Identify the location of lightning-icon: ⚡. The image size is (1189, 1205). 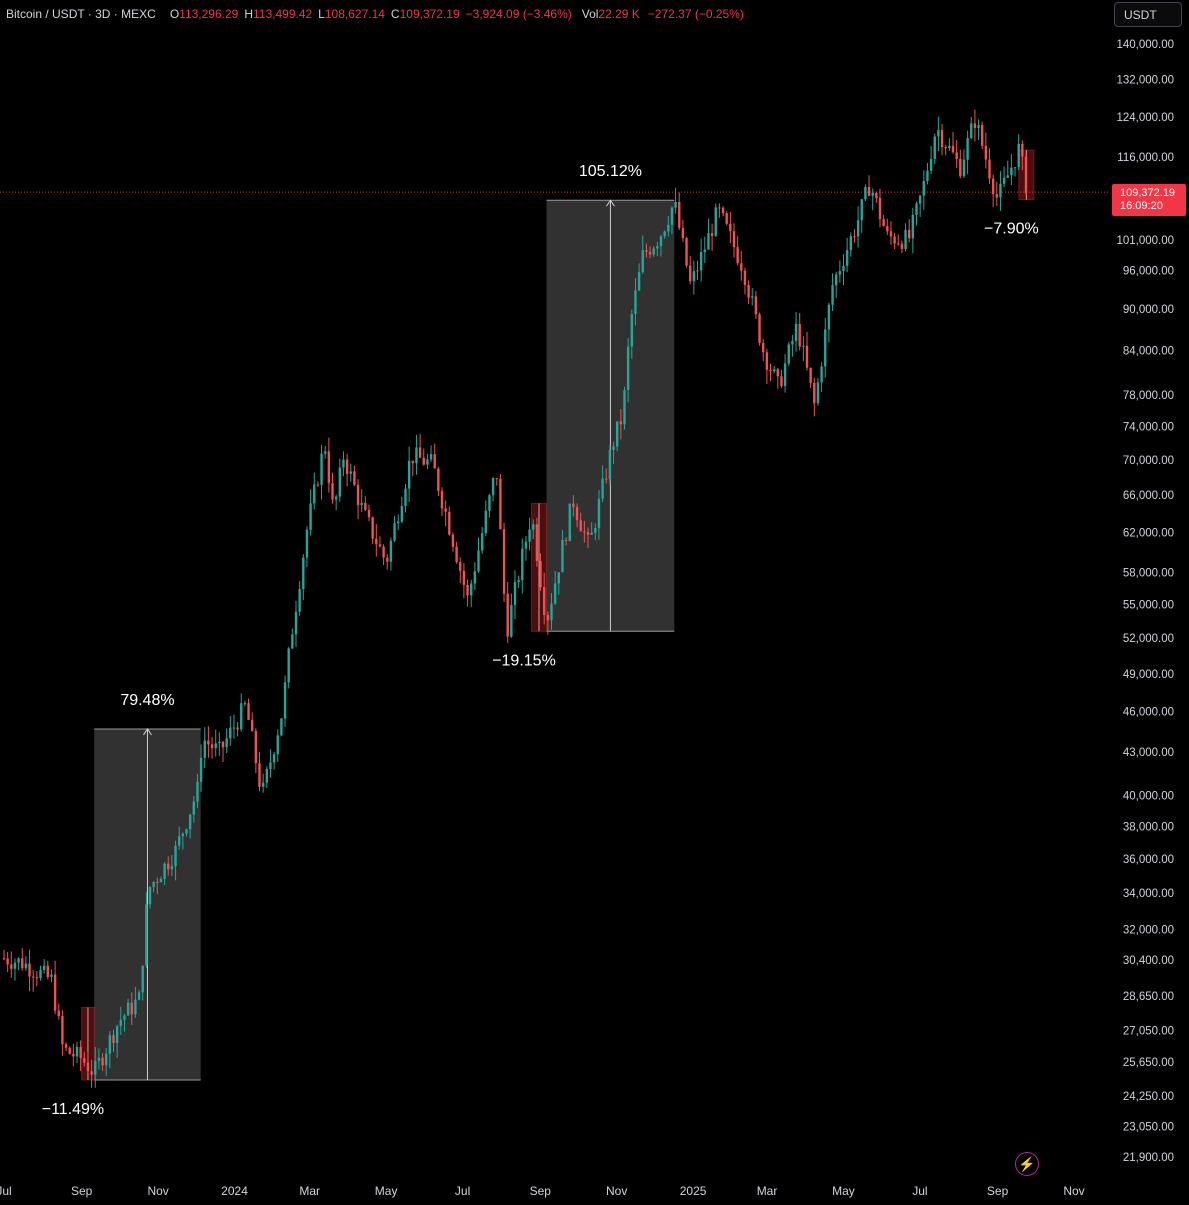
(1027, 1164).